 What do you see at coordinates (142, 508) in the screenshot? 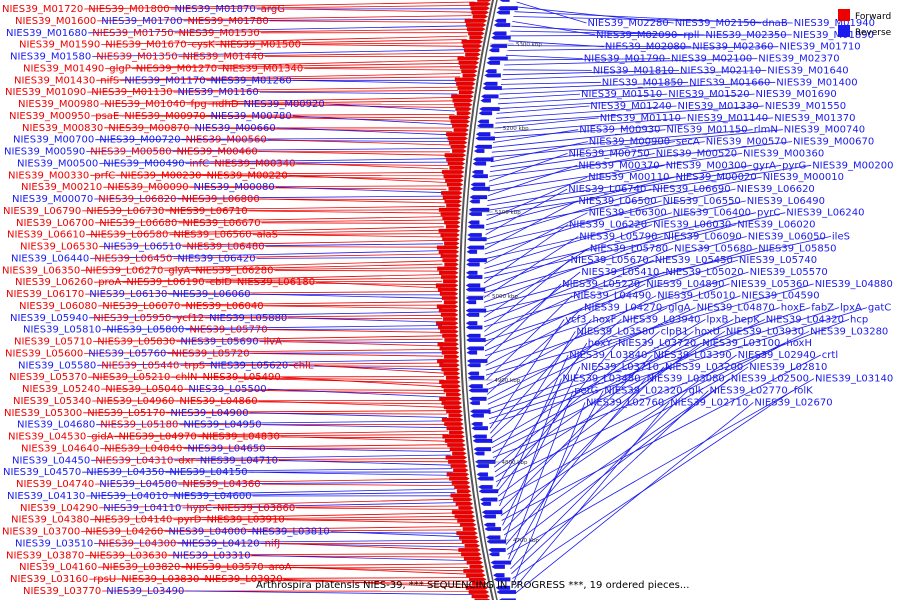
I see `gene-label: NIES39_L04110` at bounding box center [142, 508].